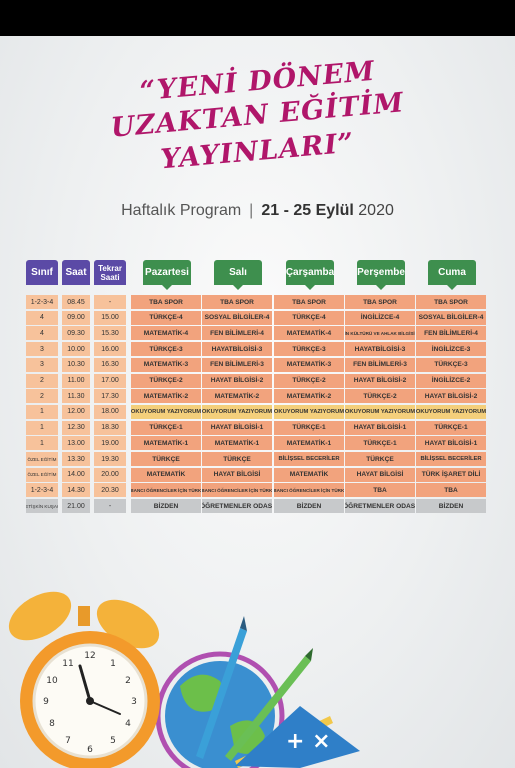  What do you see at coordinates (76, 427) in the screenshot?
I see `cell-saat: 12.30` at bounding box center [76, 427].